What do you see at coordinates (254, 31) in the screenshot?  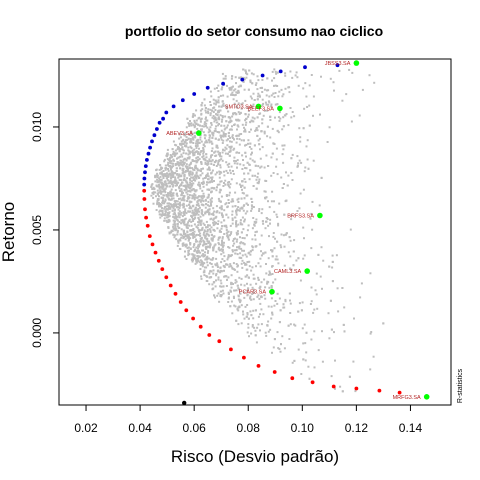 I see `chart-title: portfolio do setor consumo nao ciclico` at bounding box center [254, 31].